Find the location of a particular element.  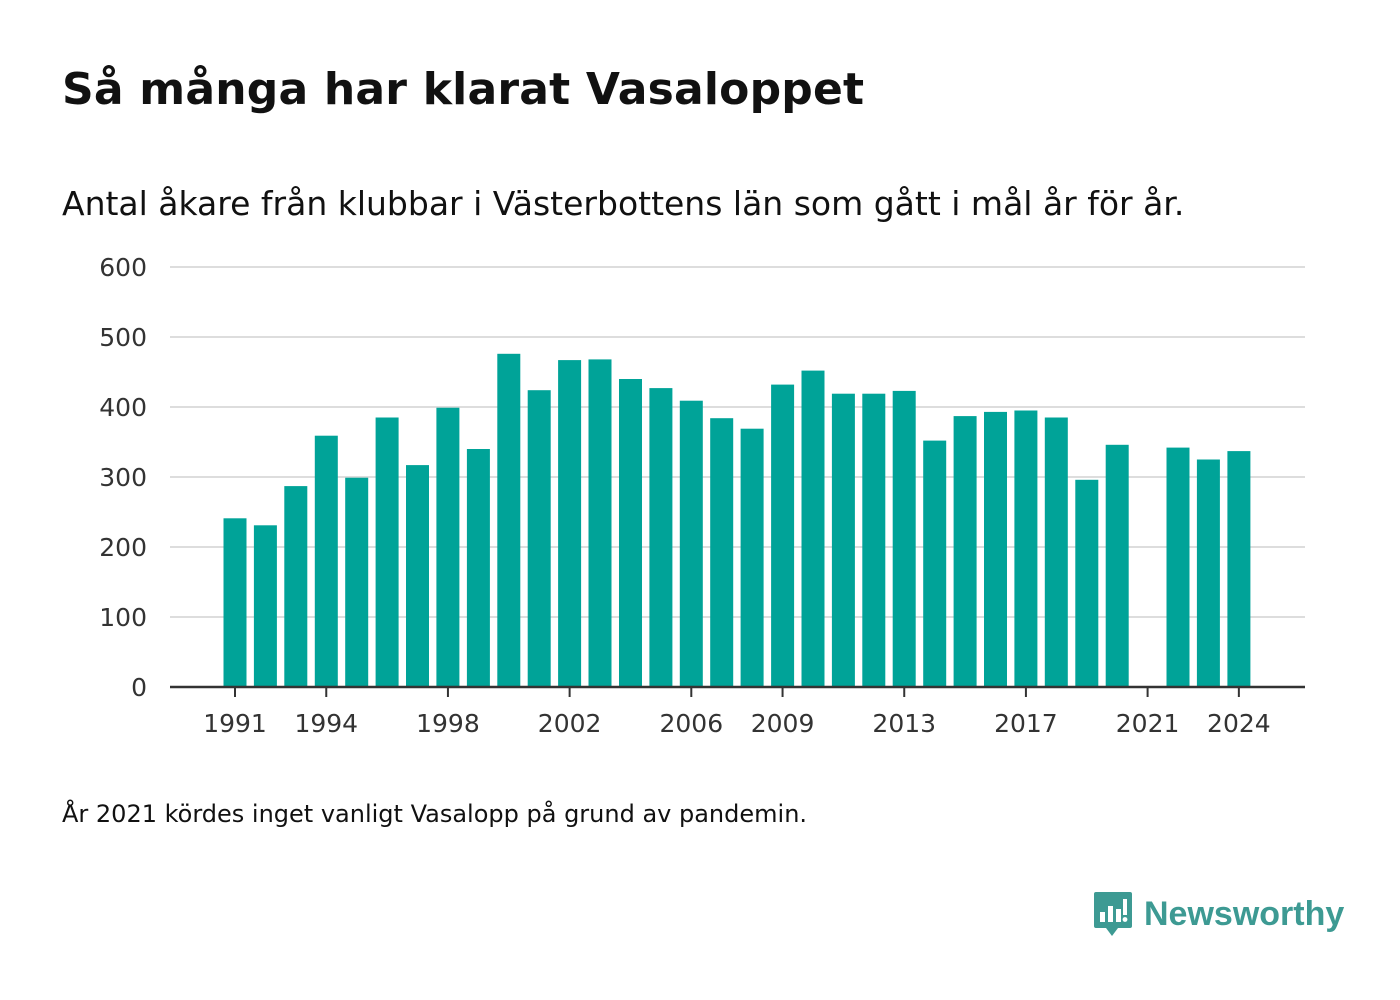

y-tick-label: 300 is located at coordinates (123, 477).